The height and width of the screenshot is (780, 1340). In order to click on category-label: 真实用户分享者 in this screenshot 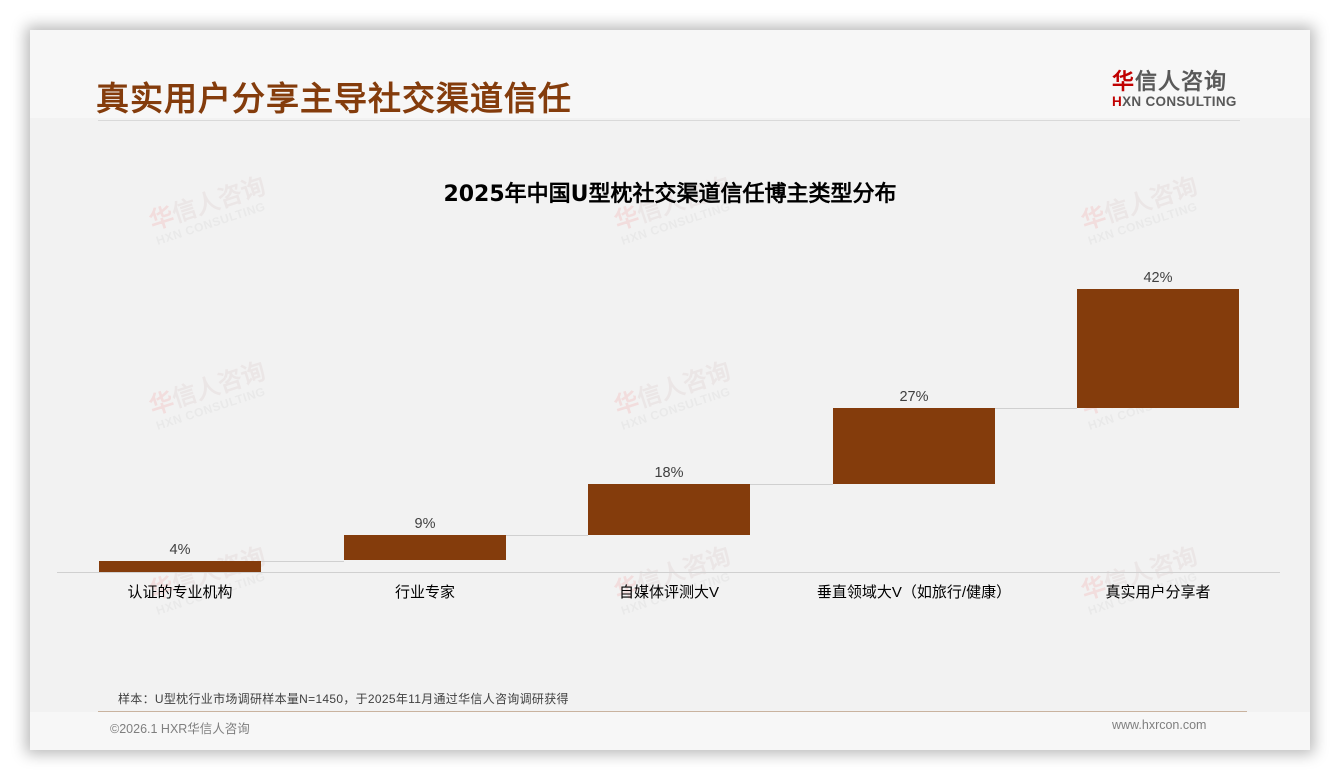, I will do `click(1158, 592)`.